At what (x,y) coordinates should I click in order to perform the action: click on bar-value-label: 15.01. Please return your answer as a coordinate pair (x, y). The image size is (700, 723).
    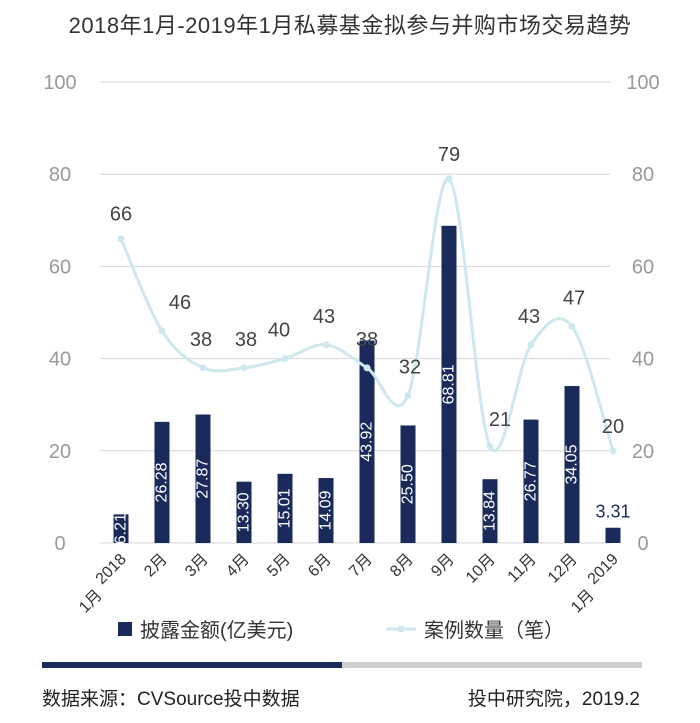
    Looking at the image, I should click on (285, 508).